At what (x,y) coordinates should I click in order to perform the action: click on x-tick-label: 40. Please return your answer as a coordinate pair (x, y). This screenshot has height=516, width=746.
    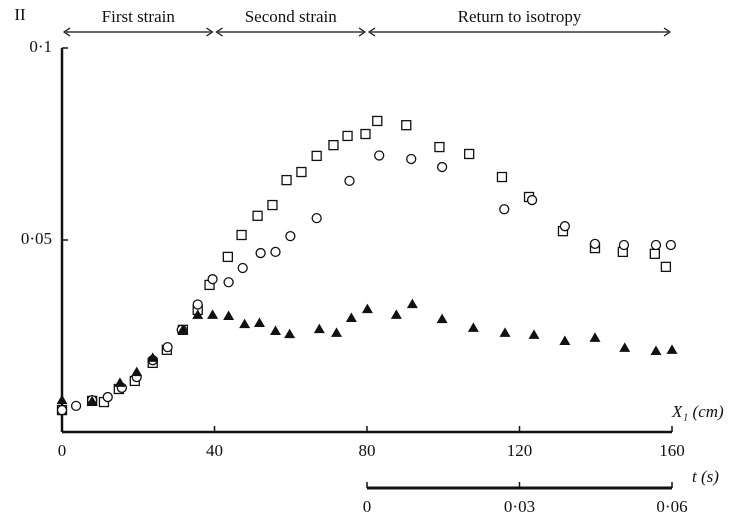
    Looking at the image, I should click on (214, 450).